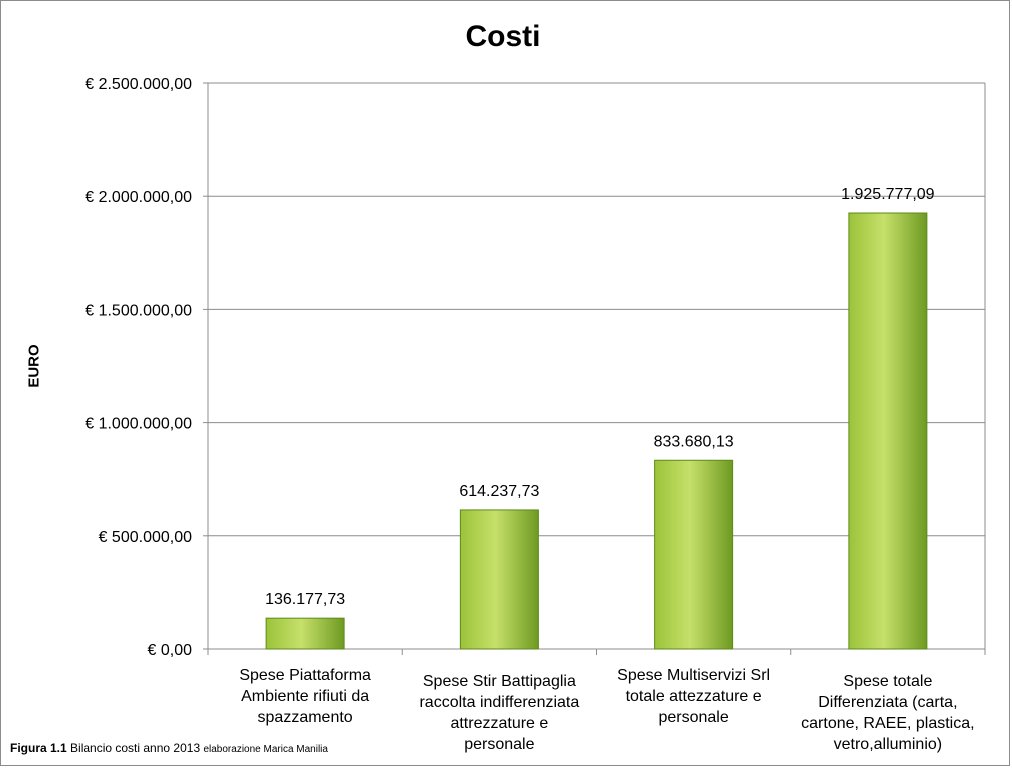 The width and height of the screenshot is (1012, 768). Describe the element at coordinates (694, 696) in the screenshot. I see `x-tick-label-2-1: totale attezzature e` at that location.